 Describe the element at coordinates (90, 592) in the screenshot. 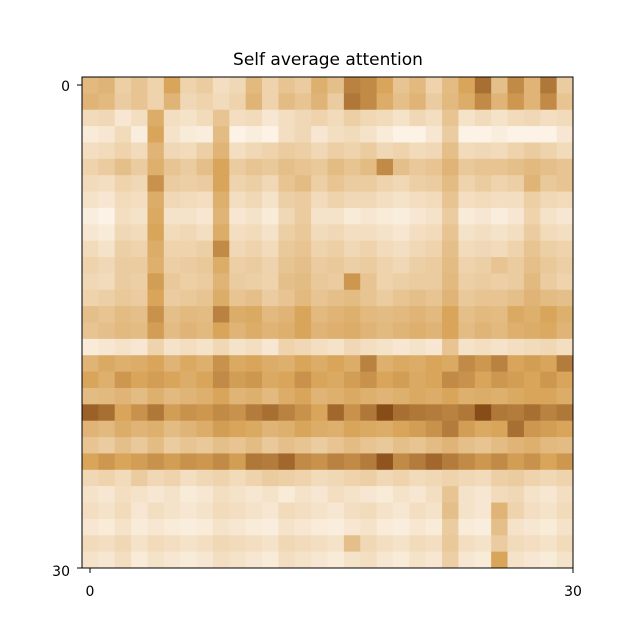

I see `x-tick-label-0: 0` at that location.